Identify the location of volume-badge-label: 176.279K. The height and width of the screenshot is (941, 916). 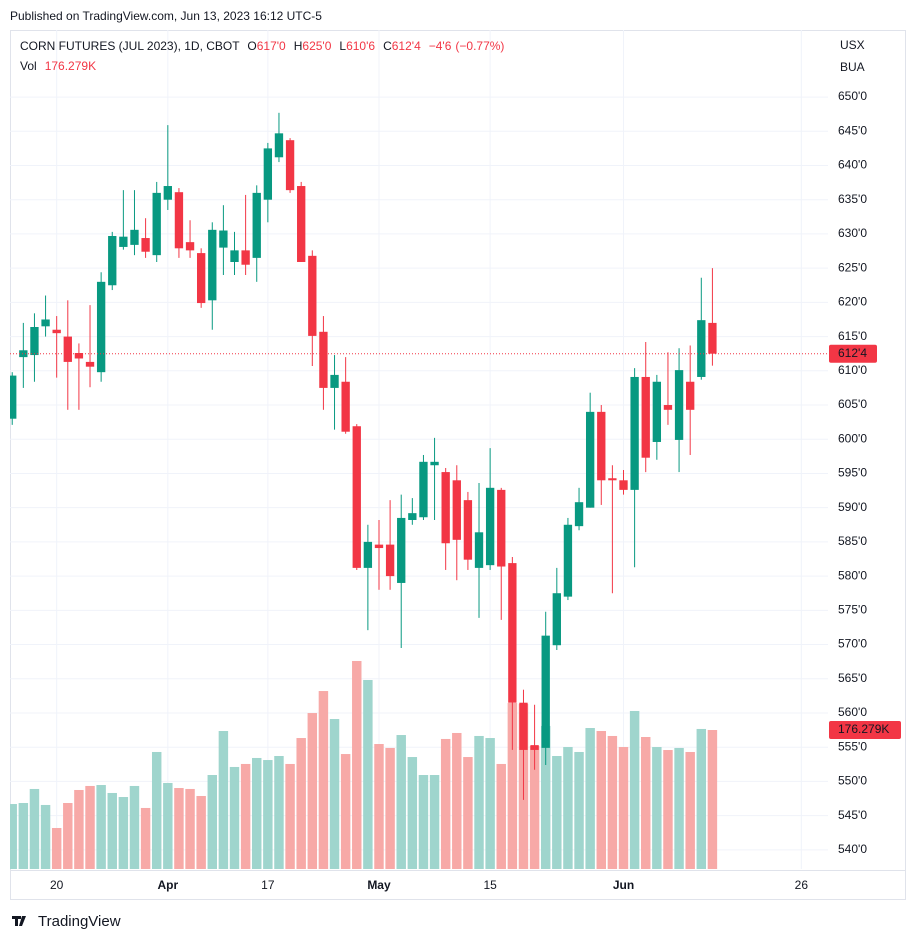
(863, 729).